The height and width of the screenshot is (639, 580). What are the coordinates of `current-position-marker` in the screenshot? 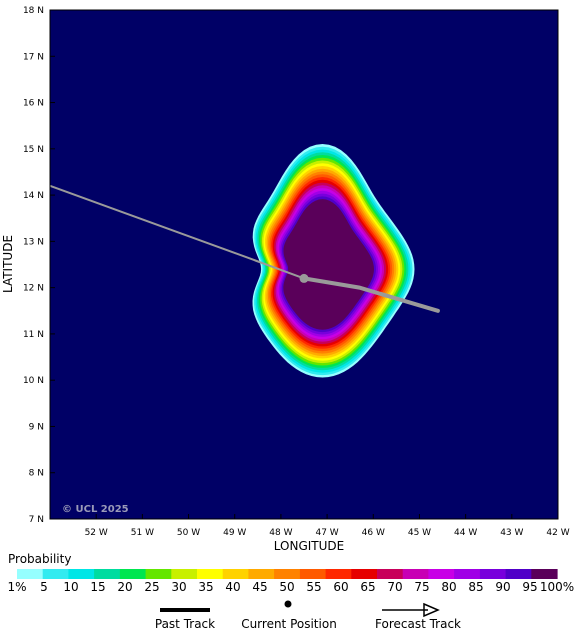 It's located at (304, 278).